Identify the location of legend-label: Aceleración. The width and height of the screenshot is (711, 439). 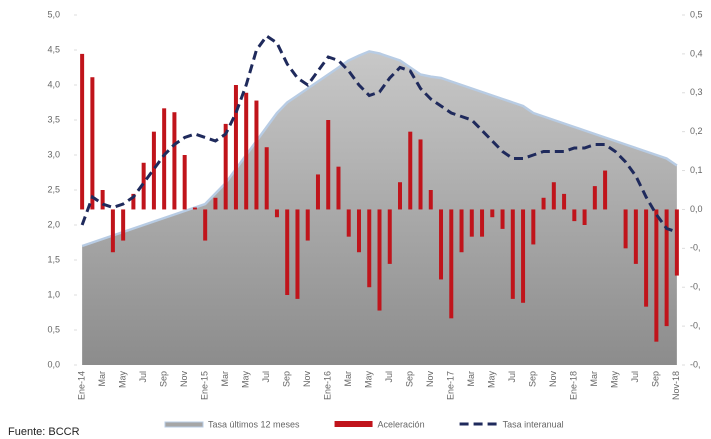
(401, 424).